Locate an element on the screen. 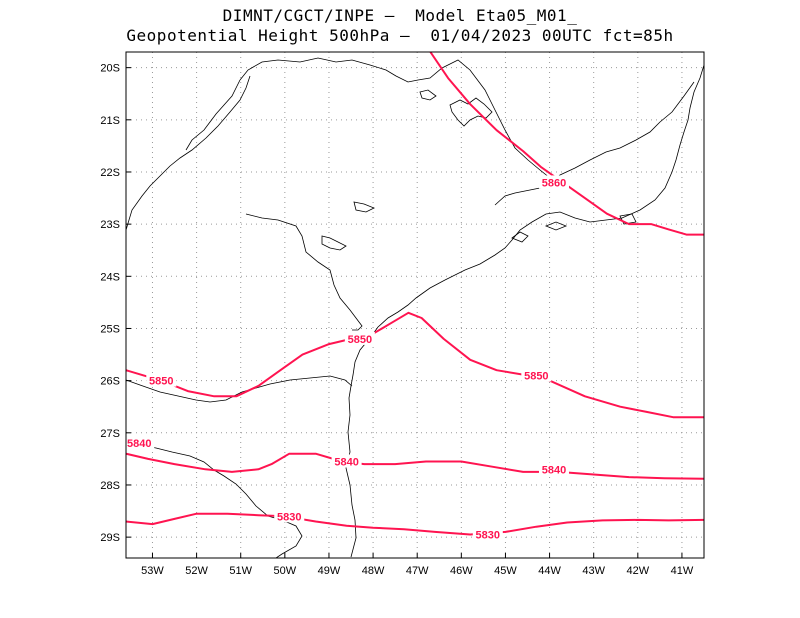 The image size is (800, 618). lat-tick-label: 21S is located at coordinates (110, 121).